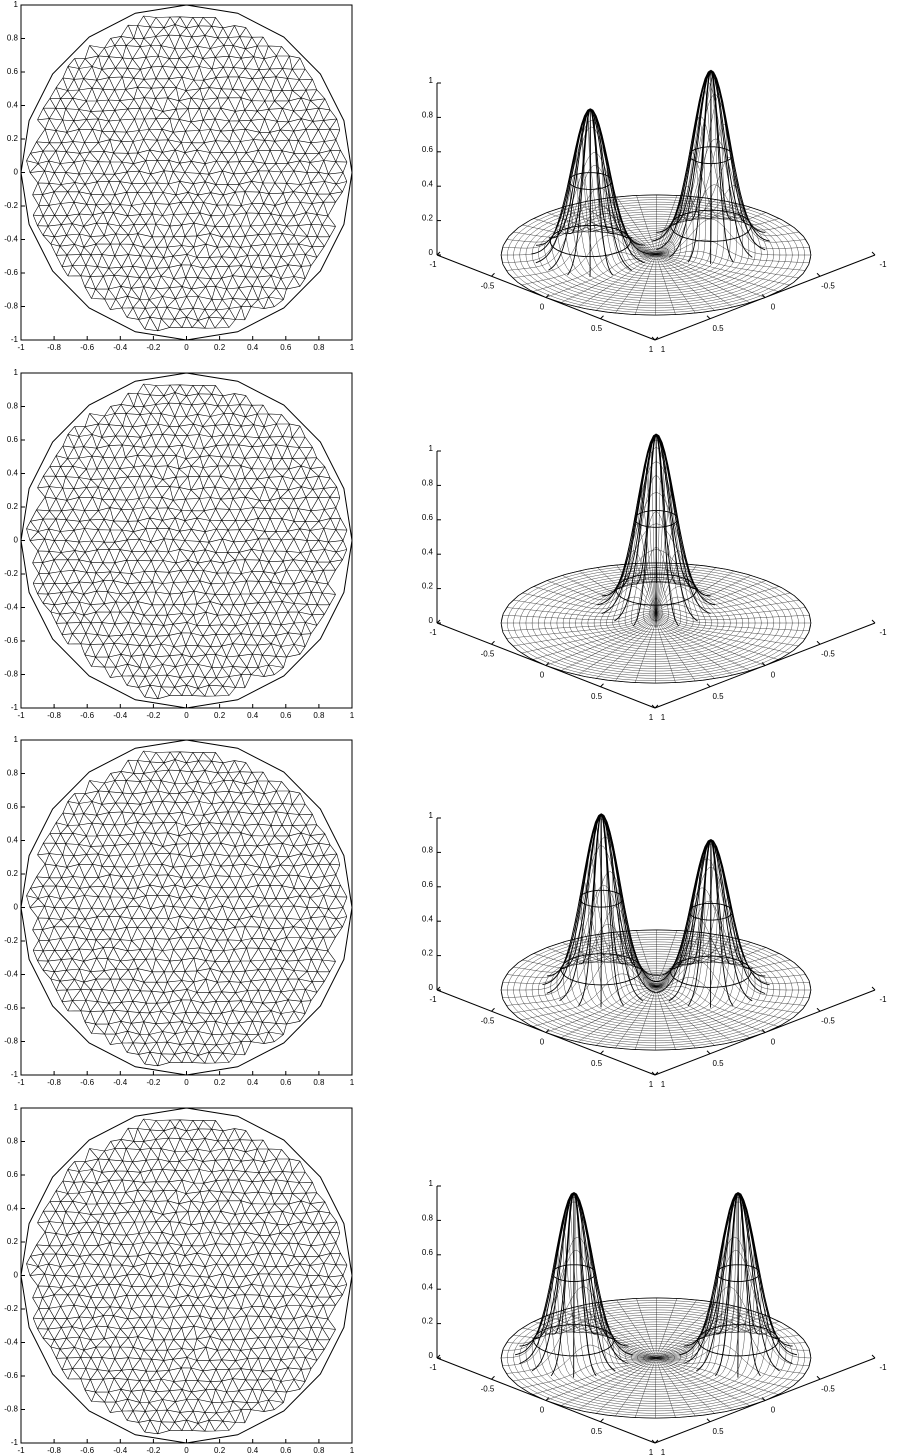  What do you see at coordinates (220, 715) in the screenshot?
I see `x-tick-label: 0.2` at bounding box center [220, 715].